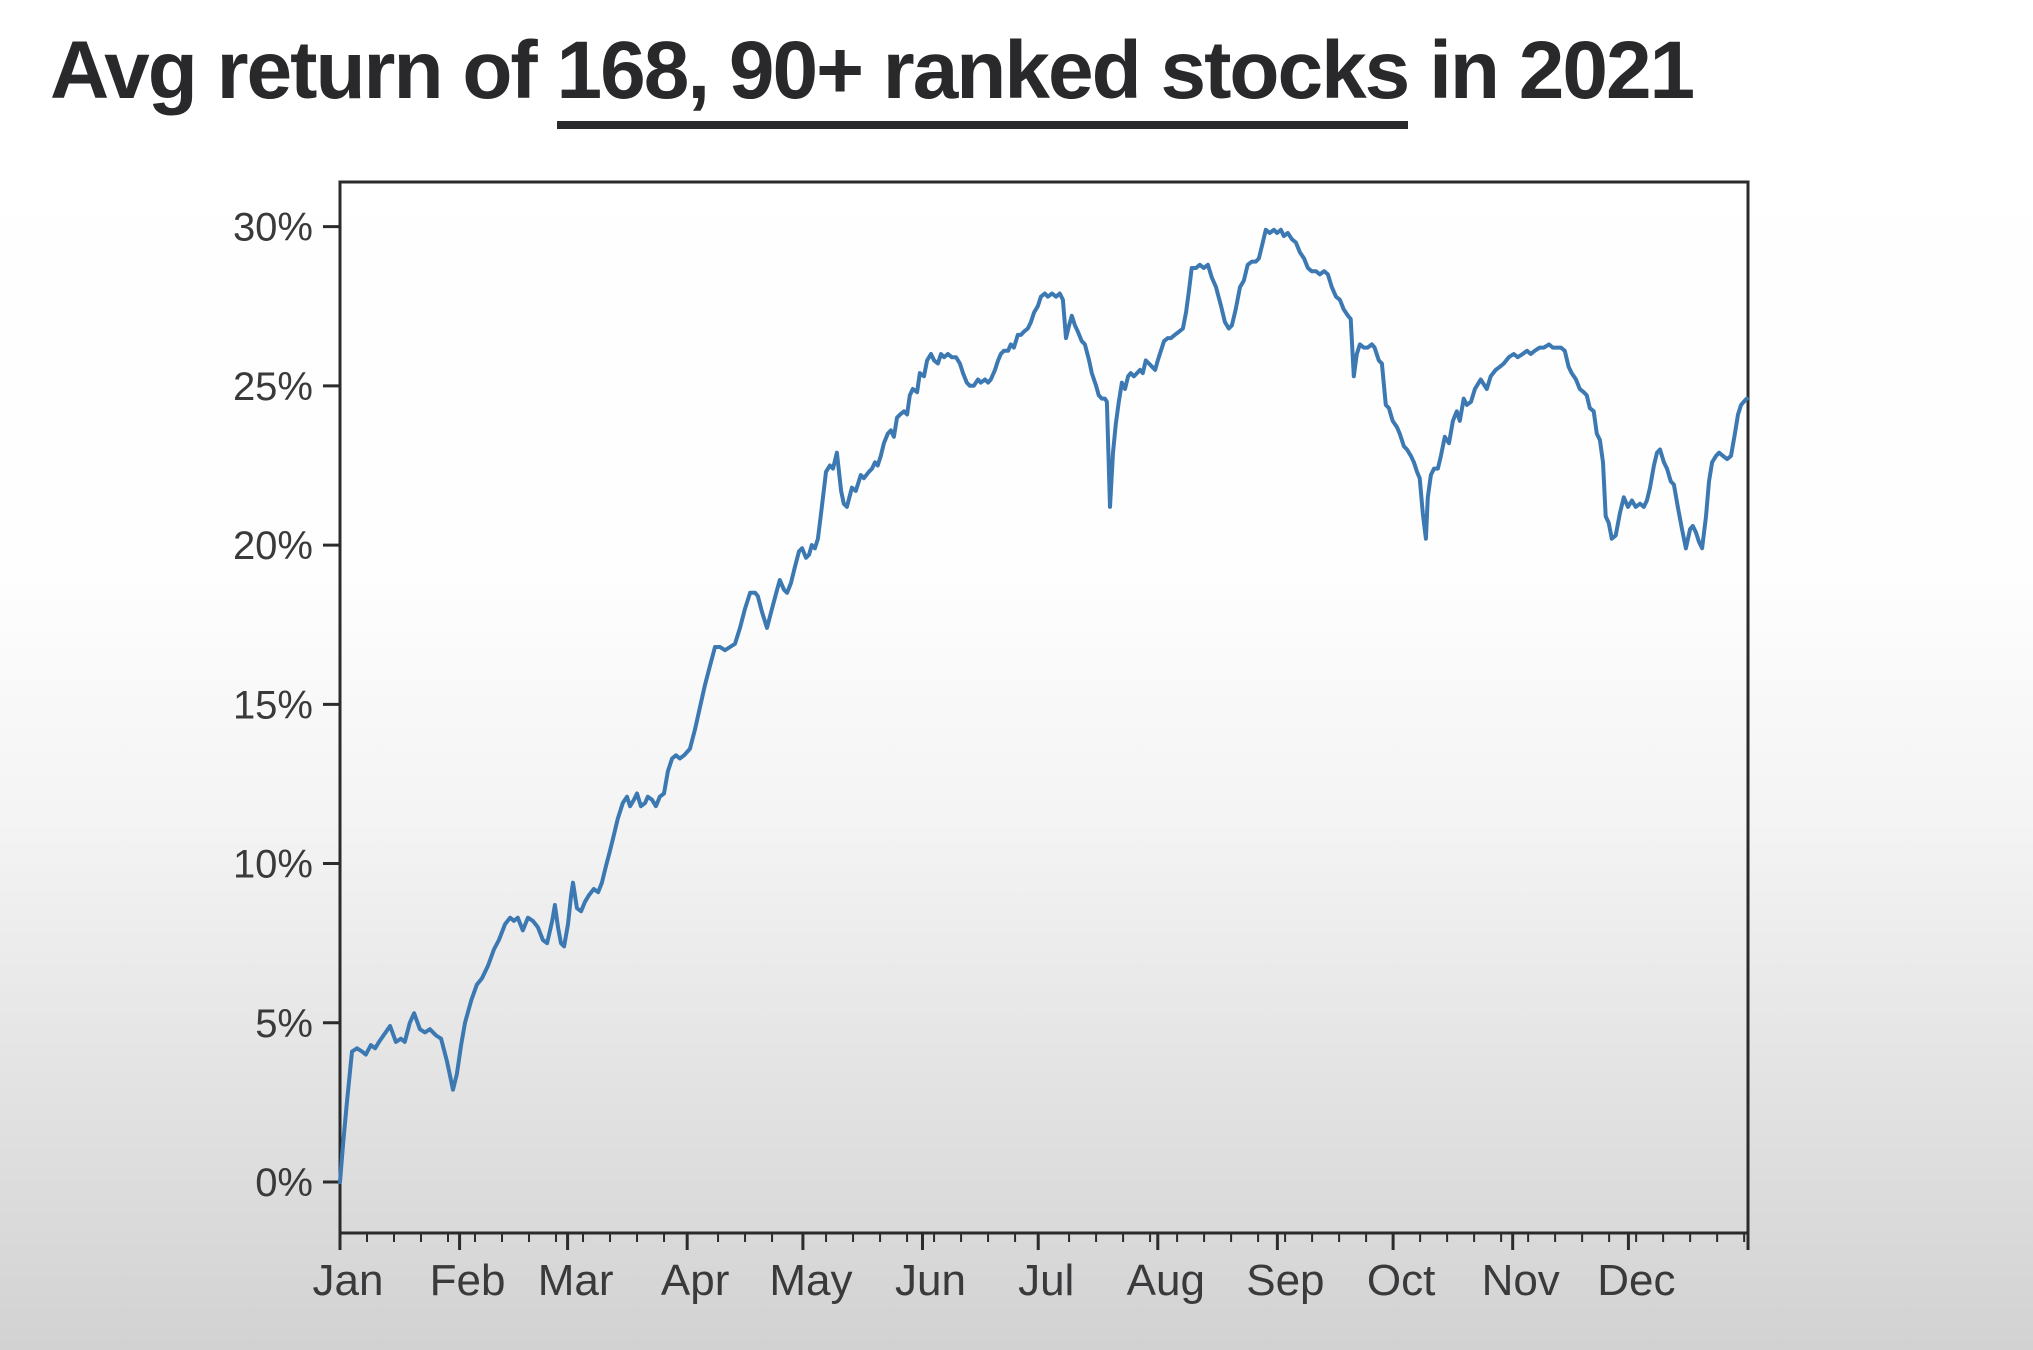 The height and width of the screenshot is (1350, 2033). What do you see at coordinates (303, 70) in the screenshot?
I see `title-prefix: Avg return of` at bounding box center [303, 70].